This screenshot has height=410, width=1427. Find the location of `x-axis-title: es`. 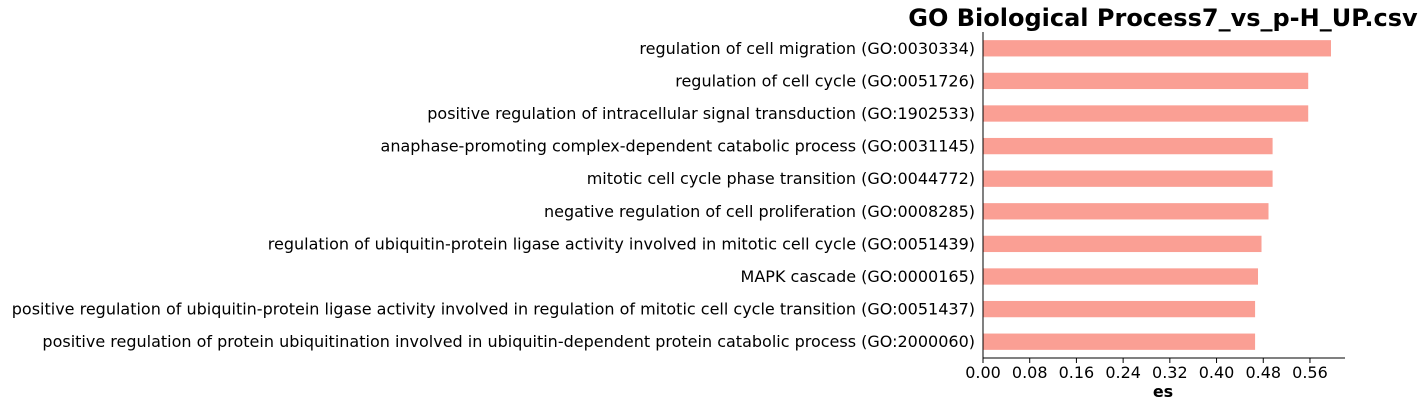

x-axis-title: es is located at coordinates (1163, 391).